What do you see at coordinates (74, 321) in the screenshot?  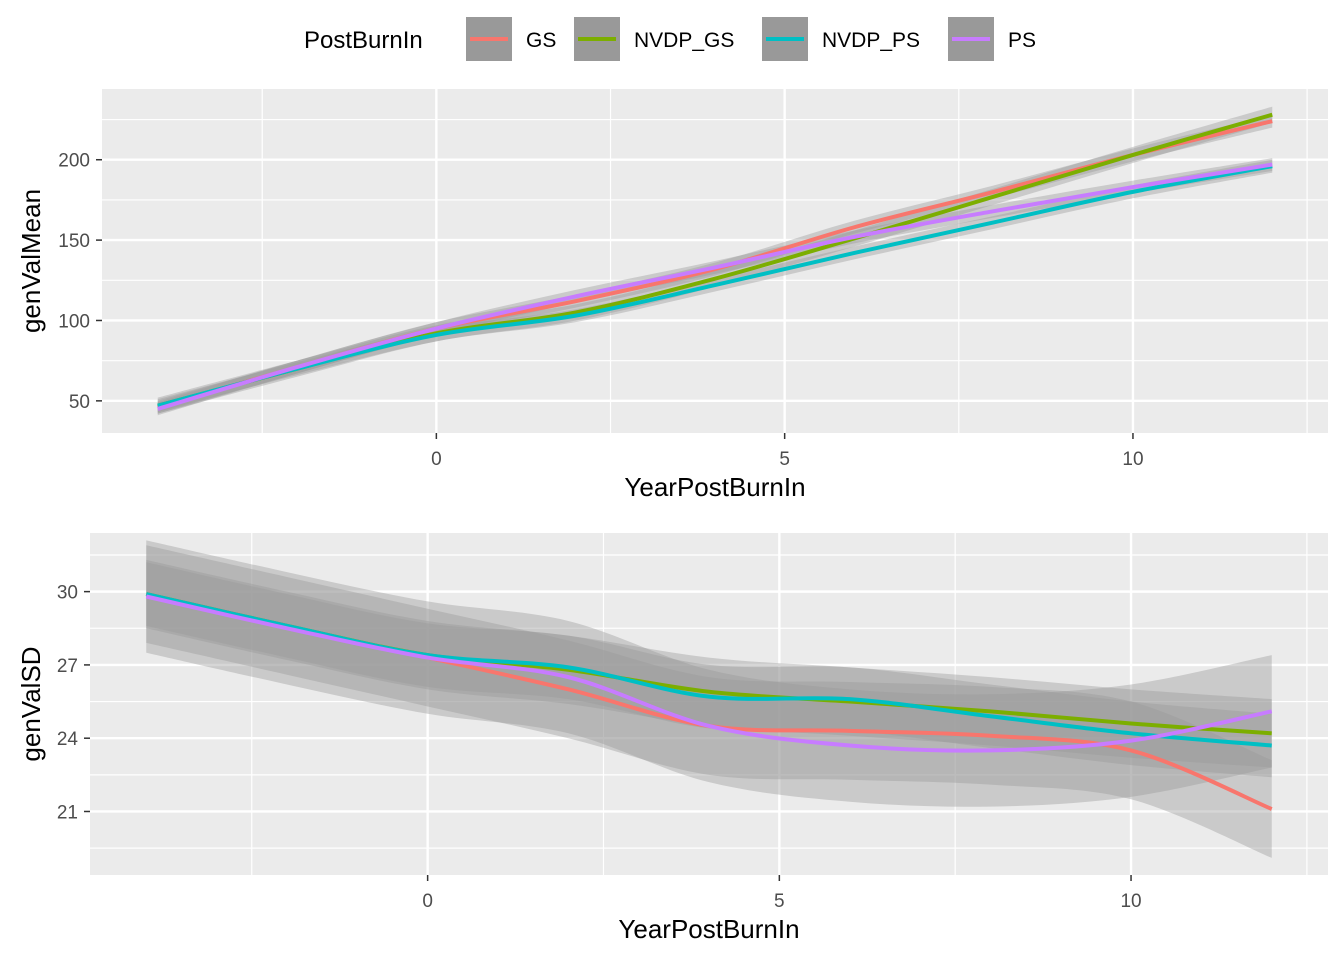 I see `y-tick-label: 100` at bounding box center [74, 321].